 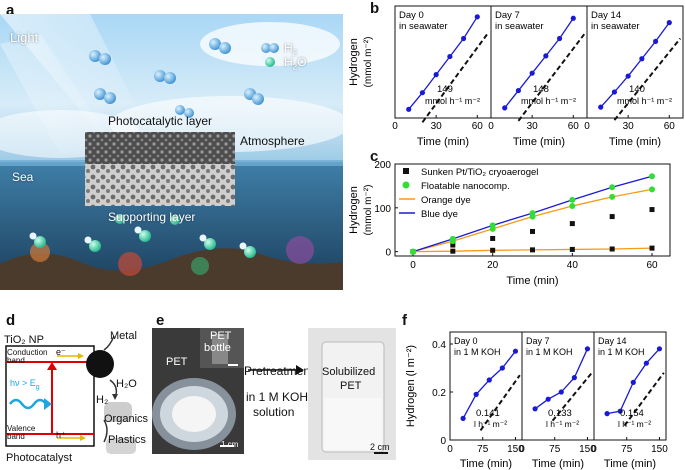 I want to click on solution-label: solution, so click(x=274, y=412).